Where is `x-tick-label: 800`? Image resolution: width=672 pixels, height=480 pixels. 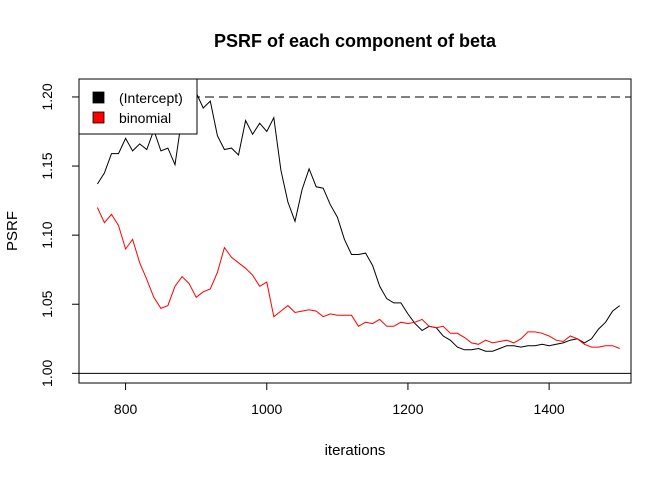
x-tick-label: 800 is located at coordinates (126, 409).